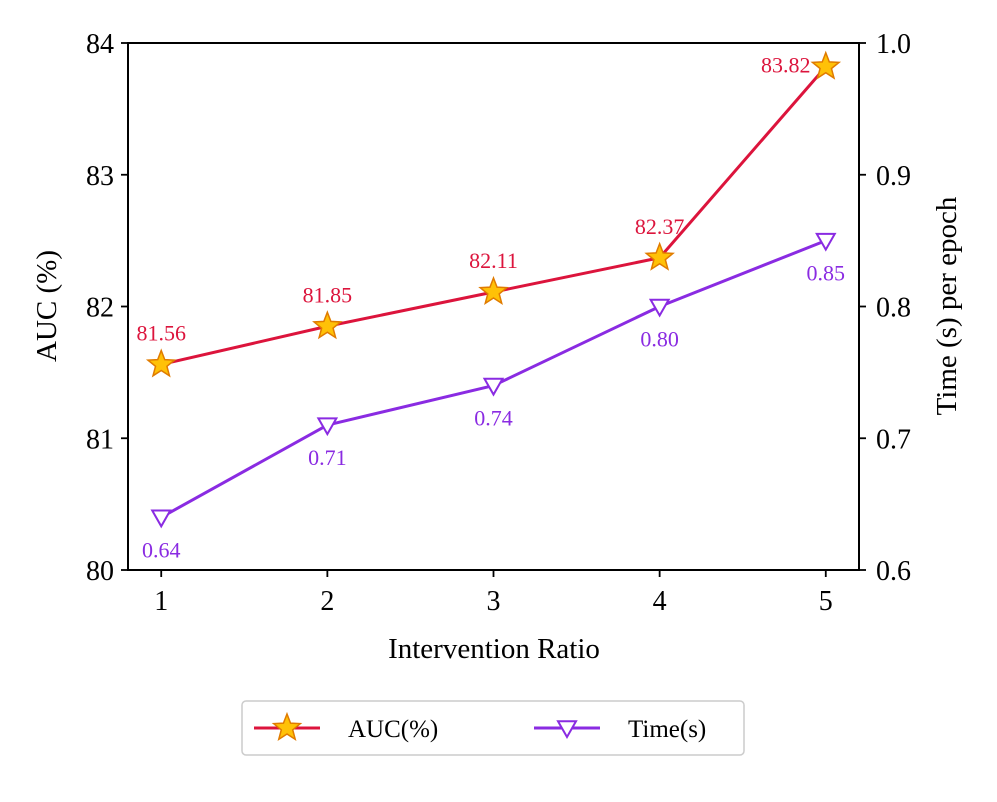  Describe the element at coordinates (393, 729) in the screenshot. I see `auc-legend-label: AUC(%)` at that location.